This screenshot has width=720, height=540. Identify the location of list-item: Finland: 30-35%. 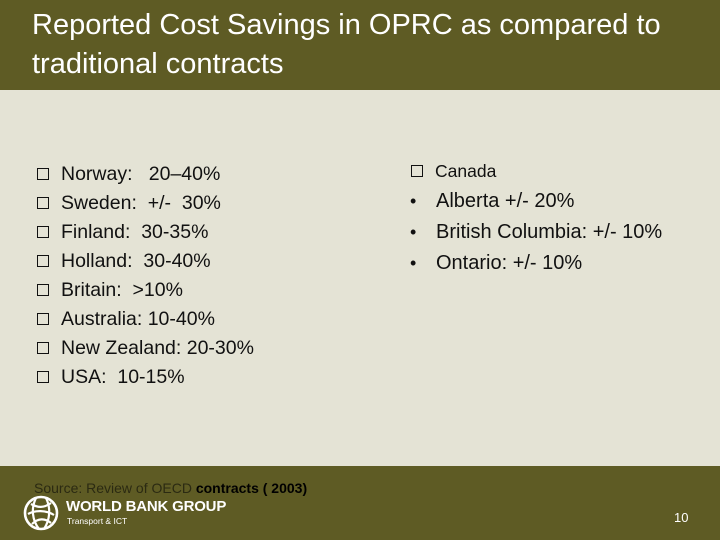
(145, 232).